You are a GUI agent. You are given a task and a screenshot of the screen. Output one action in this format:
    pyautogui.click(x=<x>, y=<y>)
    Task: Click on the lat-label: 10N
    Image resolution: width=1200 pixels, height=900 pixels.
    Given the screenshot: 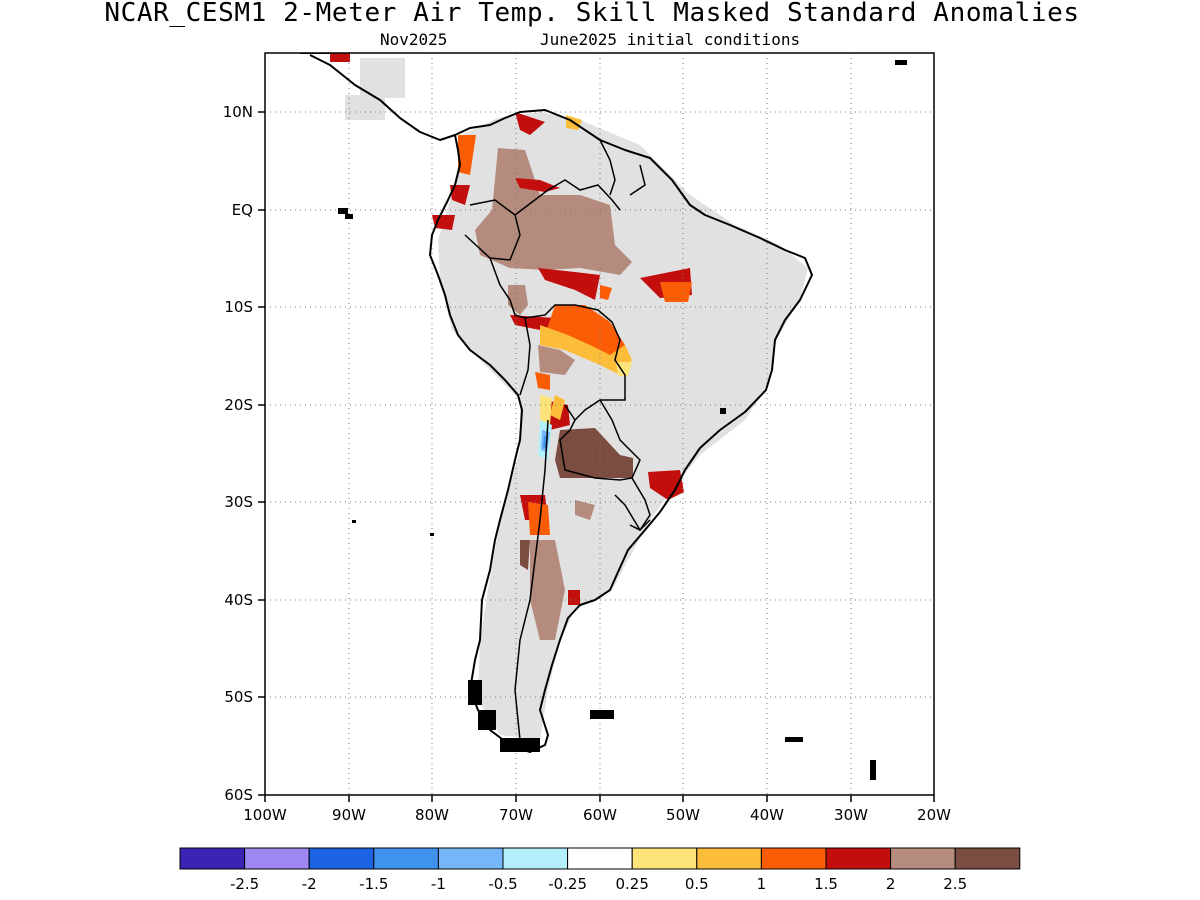 What is the action you would take?
    pyautogui.click(x=238, y=112)
    